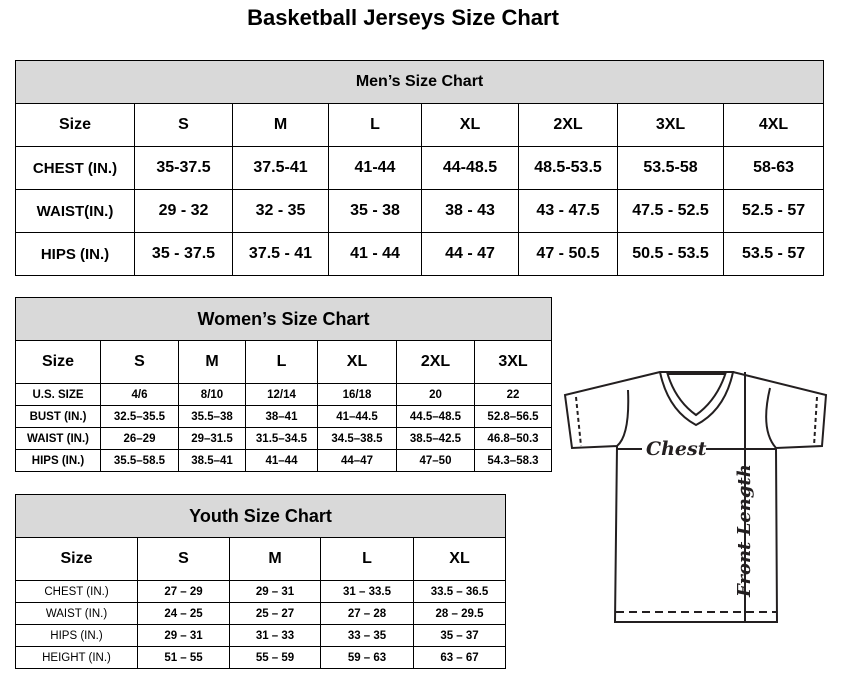 Image resolution: width=843 pixels, height=679 pixels. I want to click on table-cell: 35.5–38, so click(212, 416).